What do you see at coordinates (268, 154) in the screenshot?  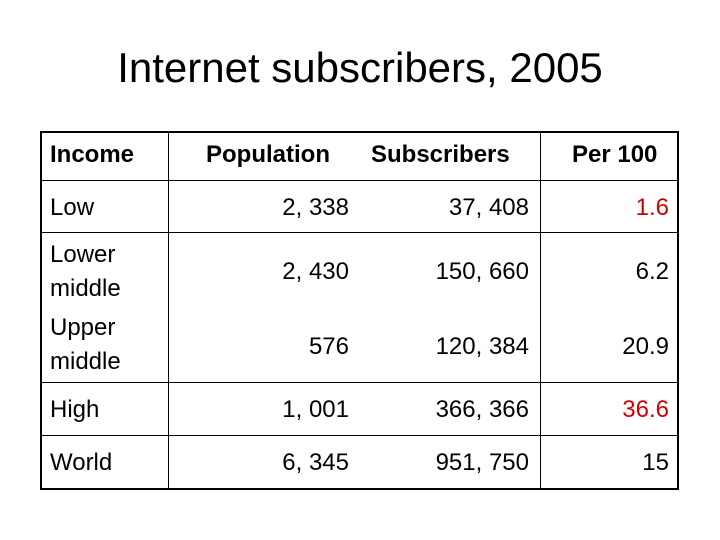 I see `header-population: Population` at bounding box center [268, 154].